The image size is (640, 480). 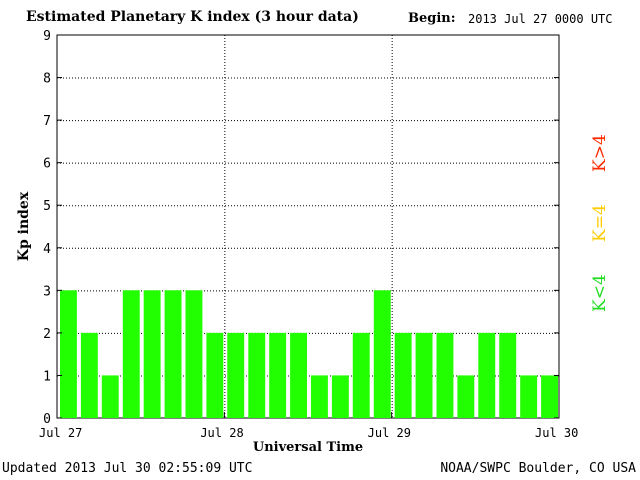 I want to click on x-tick-label: Jul 29, so click(x=389, y=433).